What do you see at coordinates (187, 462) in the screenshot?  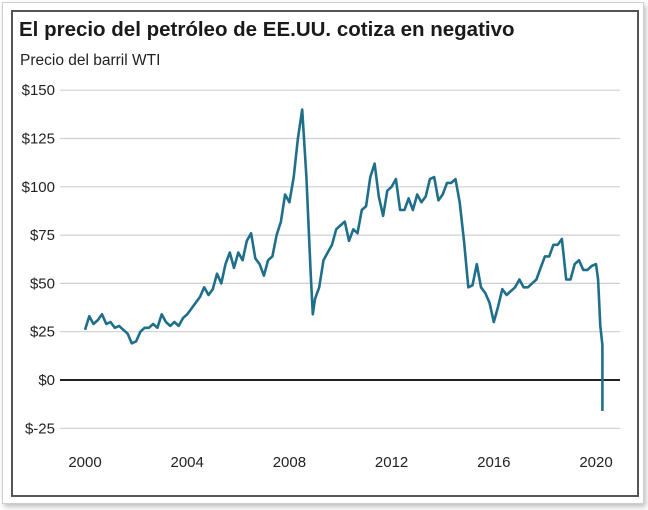 I see `x-tick-label: 2004` at bounding box center [187, 462].